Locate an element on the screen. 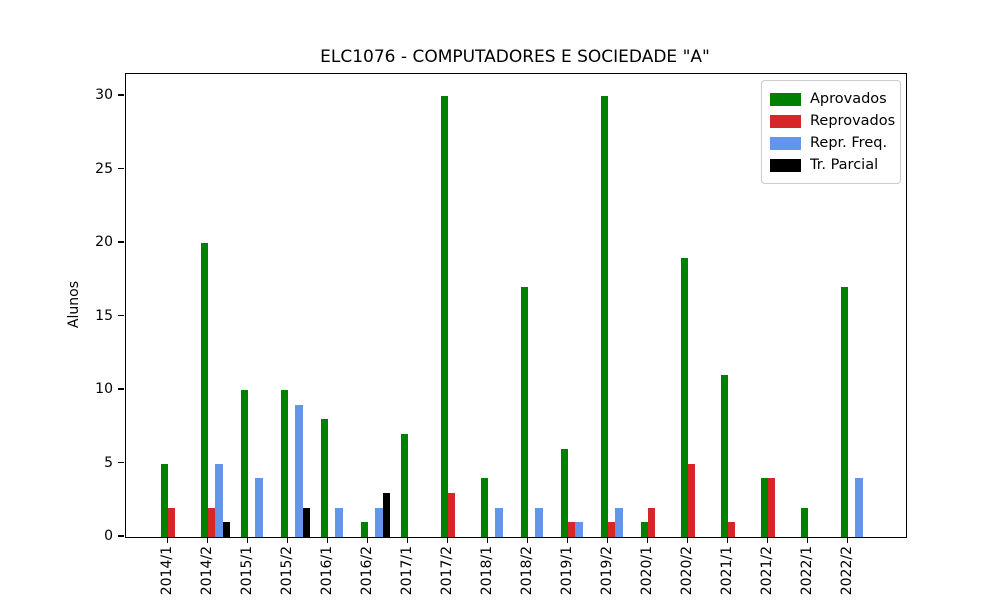 This screenshot has height=600, width=1000. bar-reprovados-2017/2 is located at coordinates (452, 514).